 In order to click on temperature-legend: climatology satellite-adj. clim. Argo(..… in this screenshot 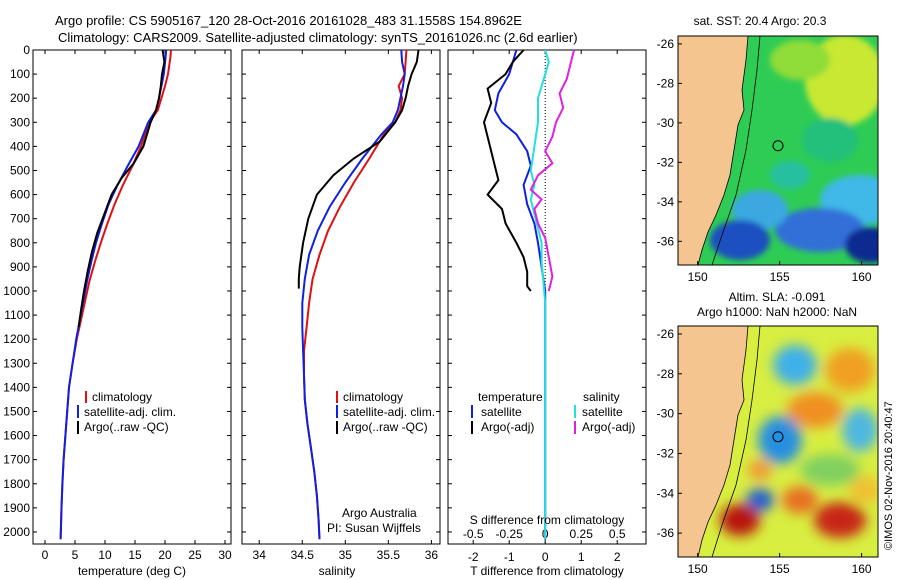, I will do `click(126, 412)`.